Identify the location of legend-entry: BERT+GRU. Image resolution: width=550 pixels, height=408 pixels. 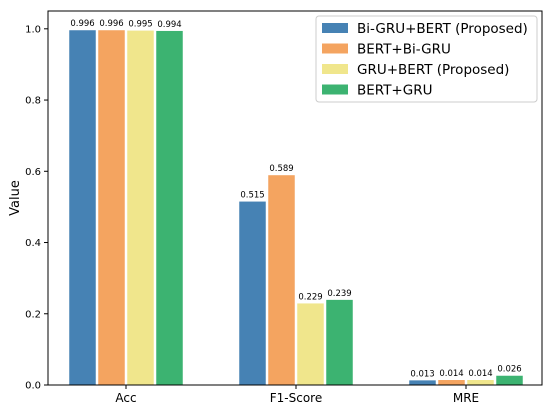
(394, 91).